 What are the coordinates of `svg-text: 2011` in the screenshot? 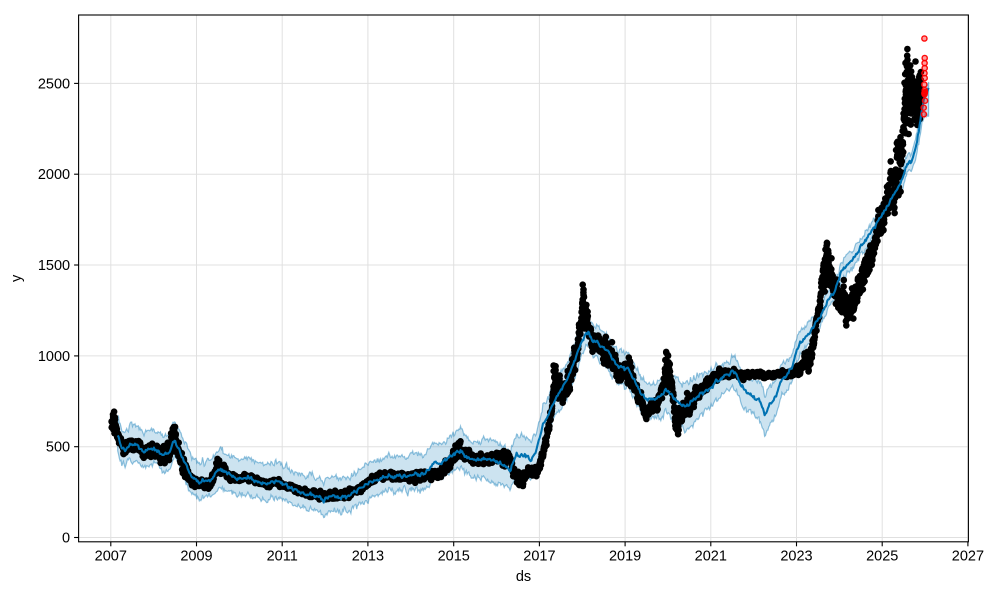 It's located at (282, 557).